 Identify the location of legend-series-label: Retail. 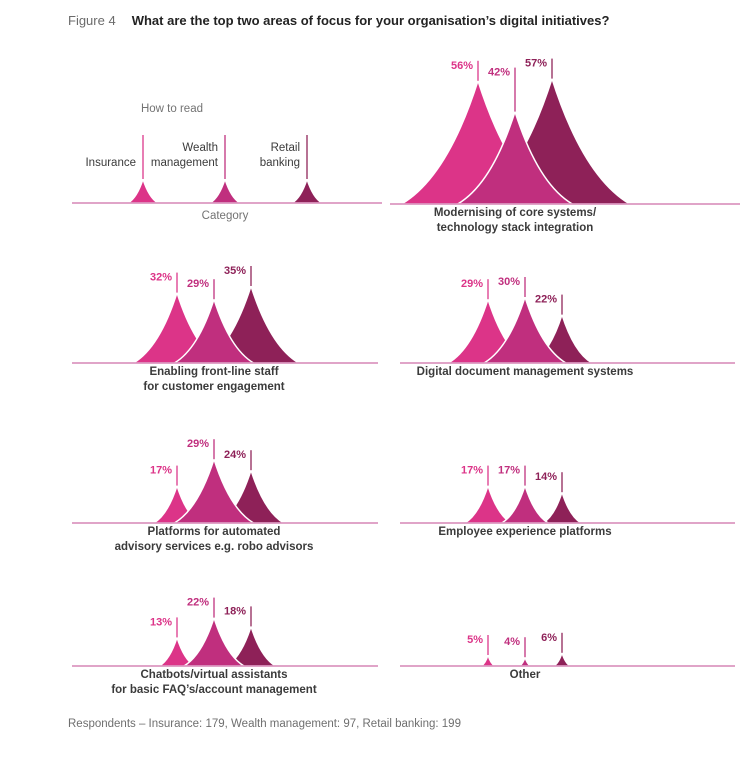
(285, 148).